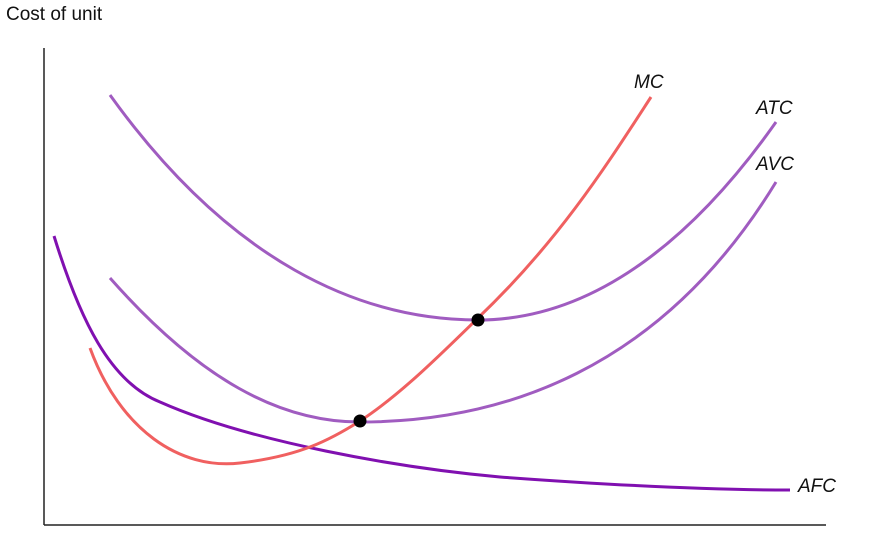  What do you see at coordinates (774, 108) in the screenshot?
I see `curve-label: ATC` at bounding box center [774, 108].